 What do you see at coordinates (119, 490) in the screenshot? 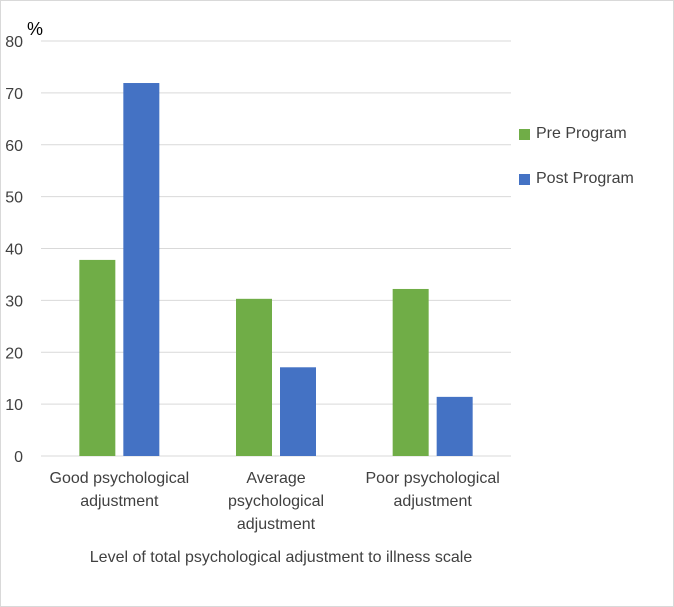
I see `x-tick-label: Good psychological adjustment` at bounding box center [119, 490].